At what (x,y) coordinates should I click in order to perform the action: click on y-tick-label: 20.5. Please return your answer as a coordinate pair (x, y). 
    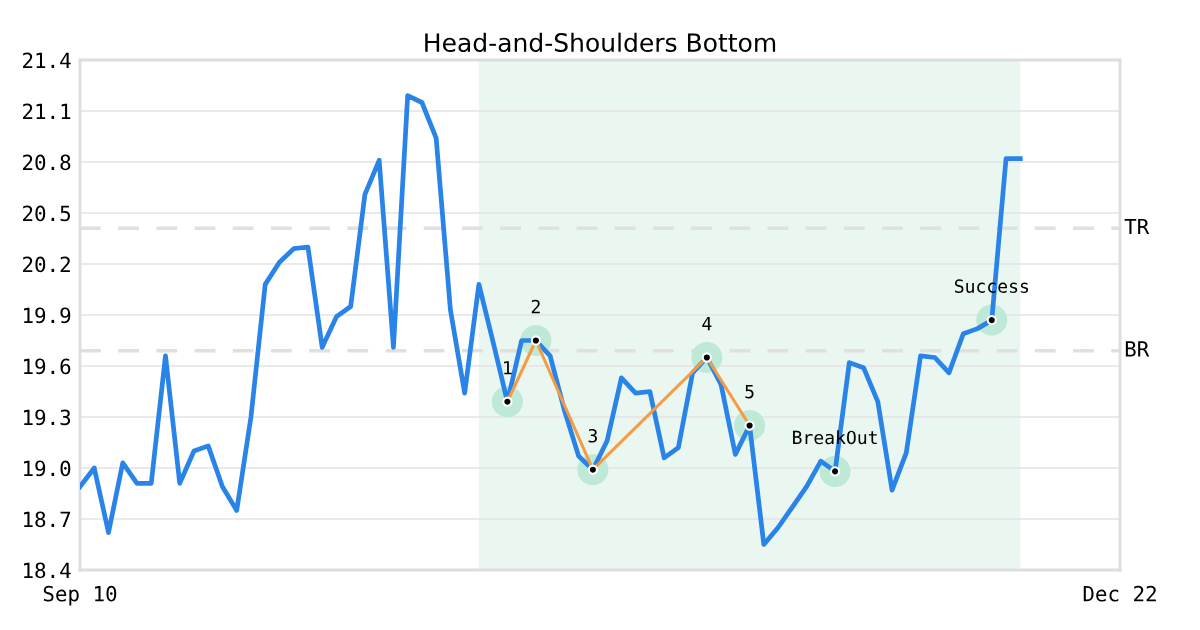
    Looking at the image, I should click on (46, 213).